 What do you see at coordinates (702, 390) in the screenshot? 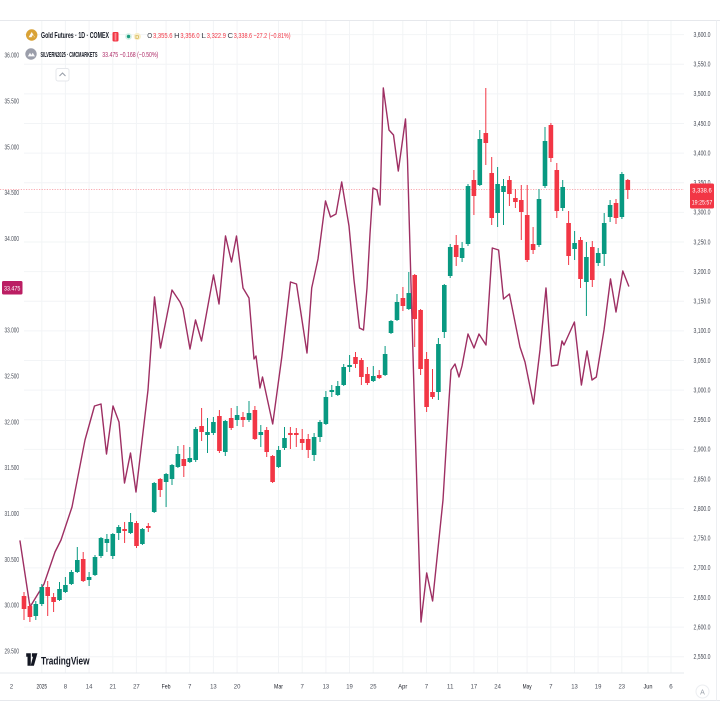
I see `svg-text: 3,000.0` at bounding box center [702, 390].